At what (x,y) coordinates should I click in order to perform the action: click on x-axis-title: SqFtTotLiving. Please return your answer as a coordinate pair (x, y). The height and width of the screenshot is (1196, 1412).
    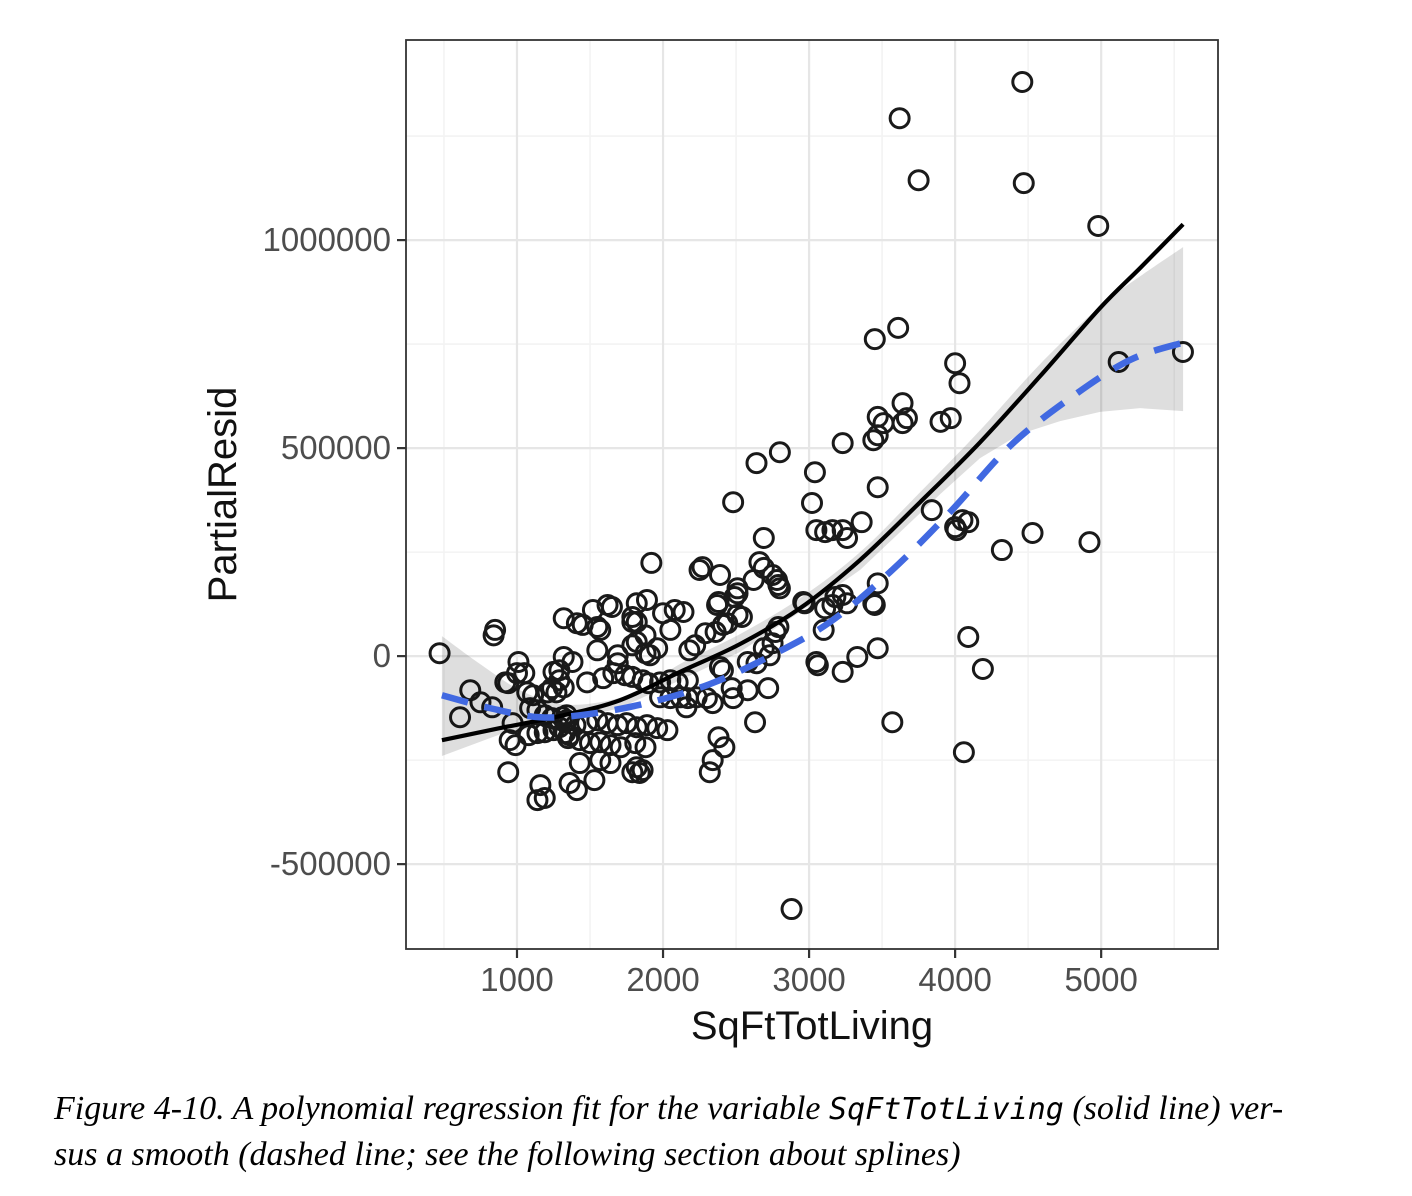
    Looking at the image, I should click on (812, 1026).